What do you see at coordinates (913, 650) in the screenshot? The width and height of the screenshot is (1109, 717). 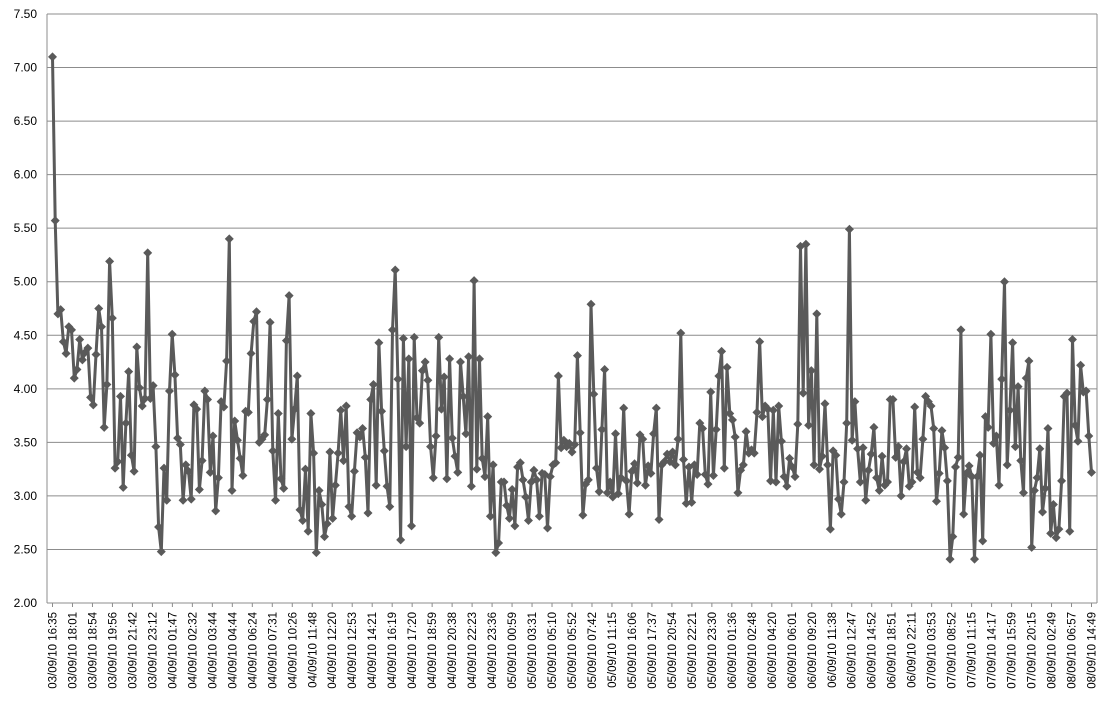 I see `x-tick-label: 06/09/10 22:11` at bounding box center [913, 650].